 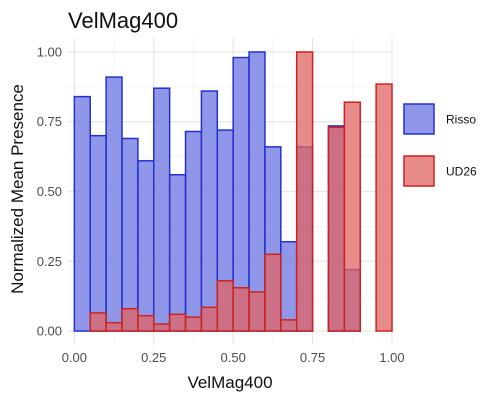 What do you see at coordinates (74, 357) in the screenshot?
I see `x-tick-label: 0.00` at bounding box center [74, 357].